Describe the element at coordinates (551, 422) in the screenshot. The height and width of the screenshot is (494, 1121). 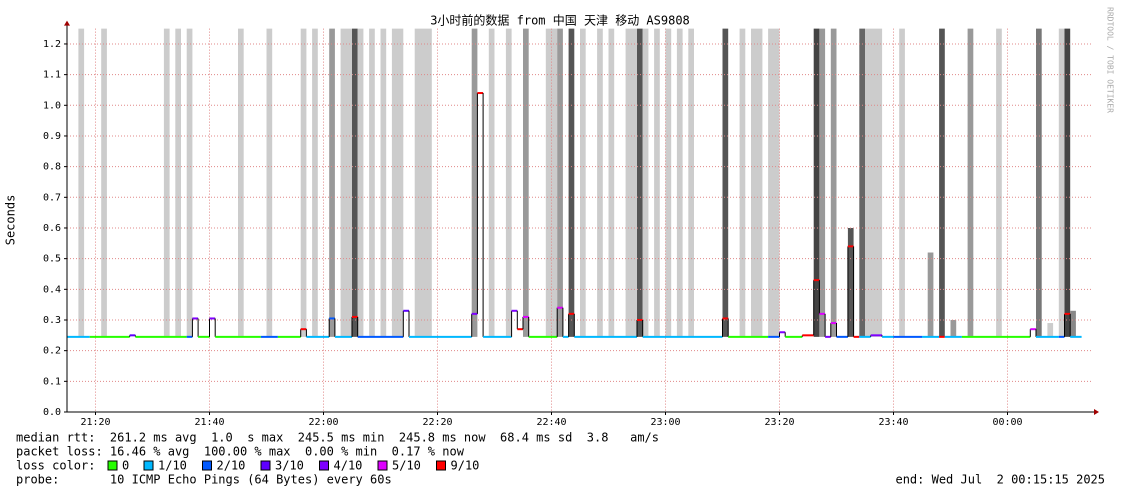
I see `x-tick-label: 22:40` at that location.